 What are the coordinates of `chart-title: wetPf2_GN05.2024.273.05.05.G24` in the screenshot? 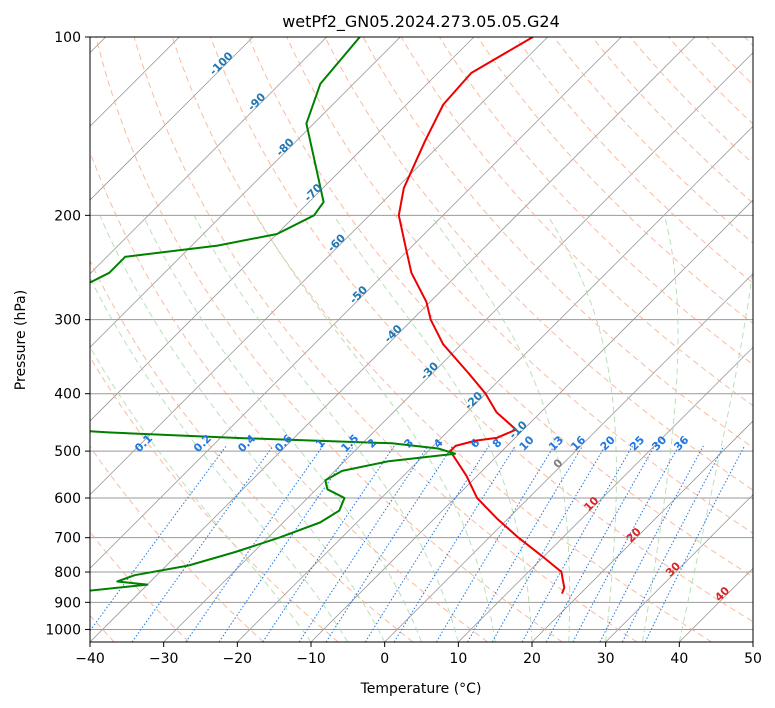 It's located at (421, 22).